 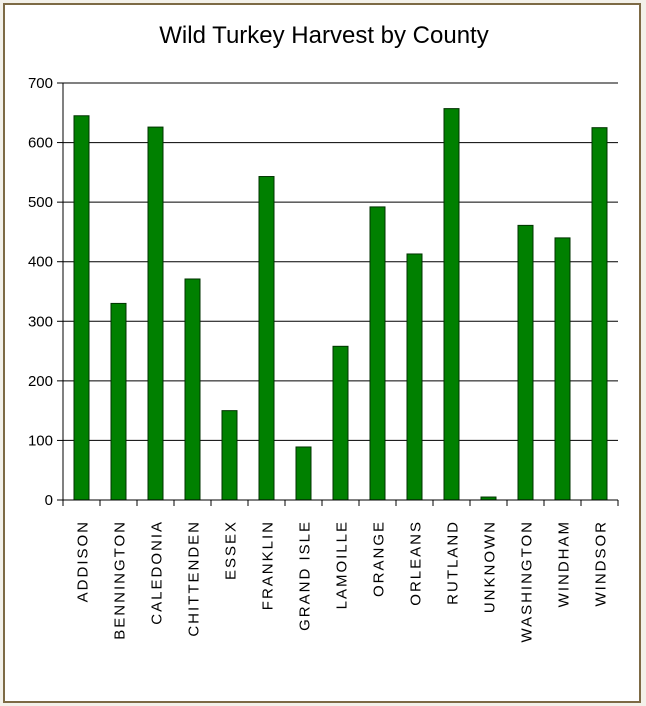 I want to click on x-label-unknown: UNKNOWN, so click(x=490, y=566).